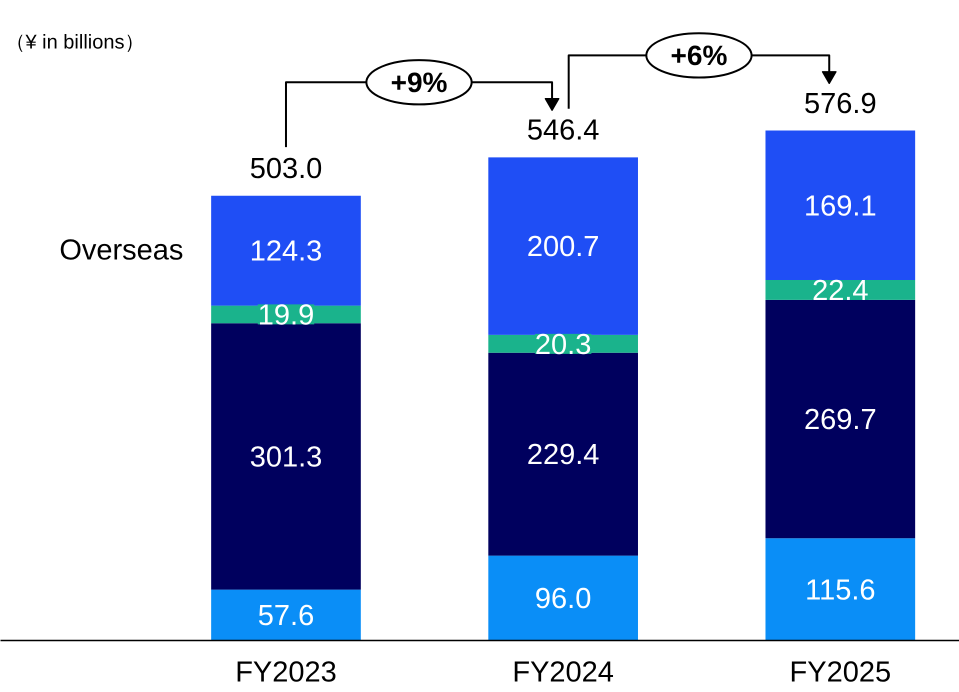  What do you see at coordinates (563, 672) in the screenshot?
I see `x-tick-label: FY2024` at bounding box center [563, 672].